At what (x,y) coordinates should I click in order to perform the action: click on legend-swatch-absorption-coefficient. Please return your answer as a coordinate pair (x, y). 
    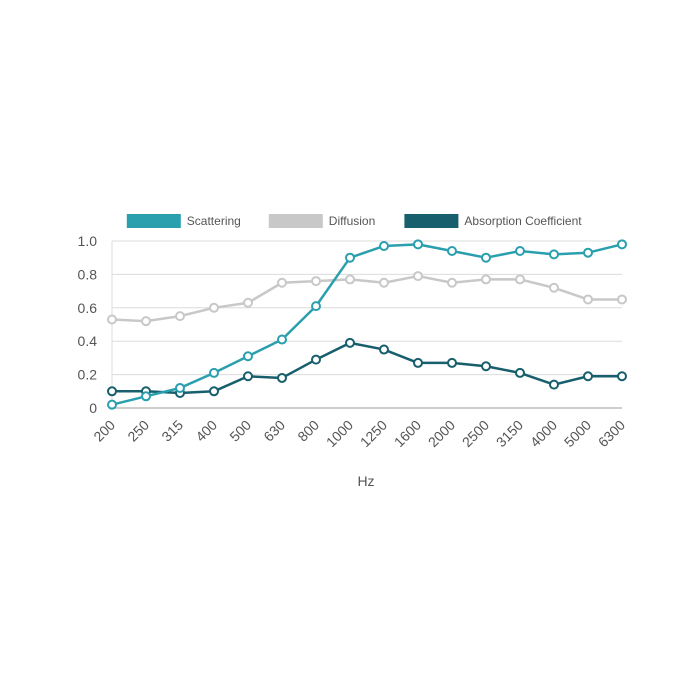
    Looking at the image, I should click on (431, 221).